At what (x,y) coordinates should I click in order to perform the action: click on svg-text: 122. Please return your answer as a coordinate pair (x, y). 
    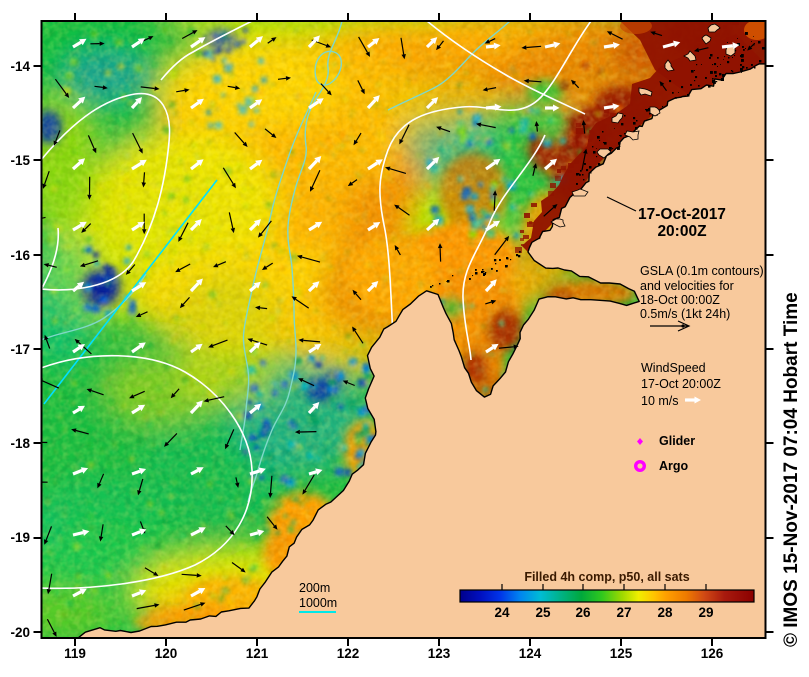
    Looking at the image, I should click on (348, 653).